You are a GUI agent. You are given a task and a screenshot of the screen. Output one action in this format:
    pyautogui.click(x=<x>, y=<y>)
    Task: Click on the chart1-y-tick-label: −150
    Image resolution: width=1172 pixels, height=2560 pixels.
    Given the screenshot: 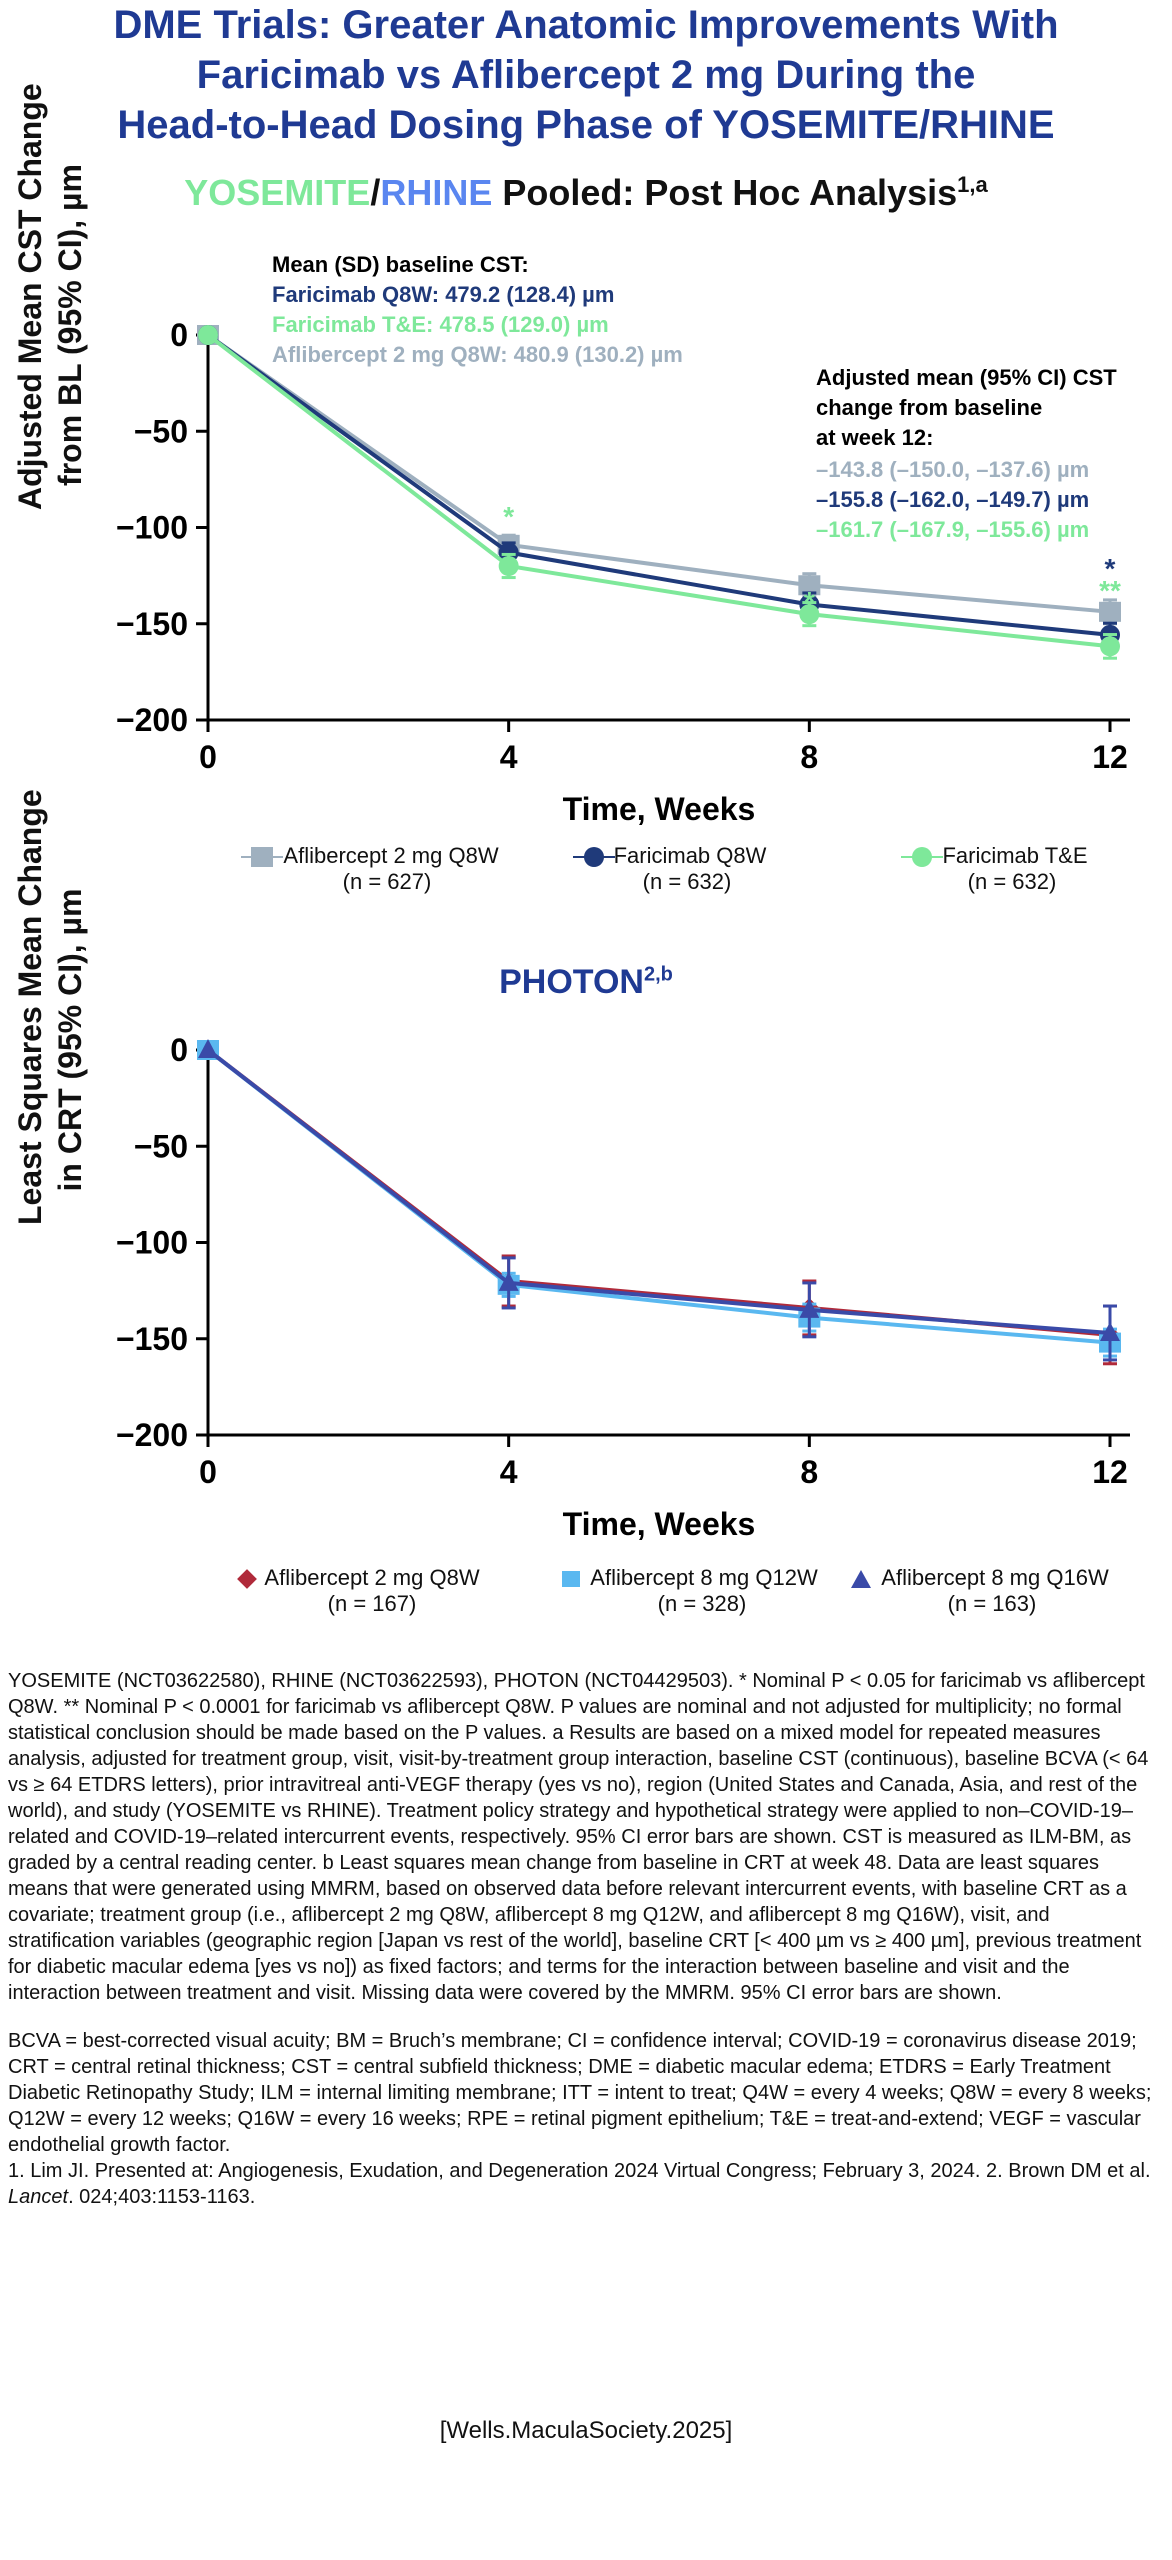 What is the action you would take?
    pyautogui.click(x=152, y=624)
    